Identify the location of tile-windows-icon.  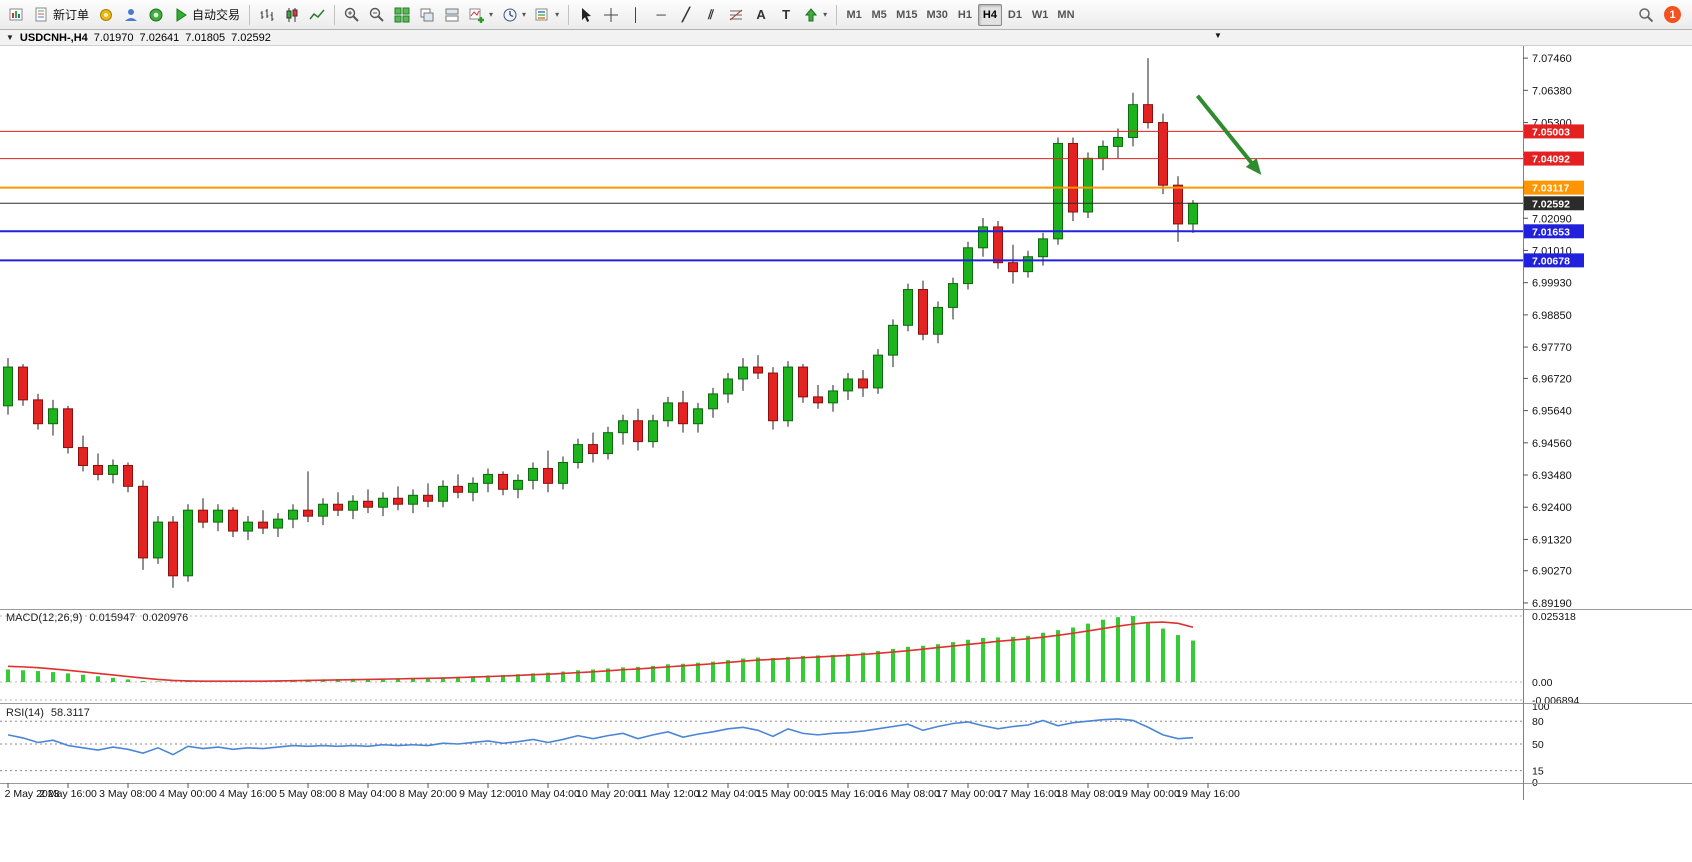
(402, 14).